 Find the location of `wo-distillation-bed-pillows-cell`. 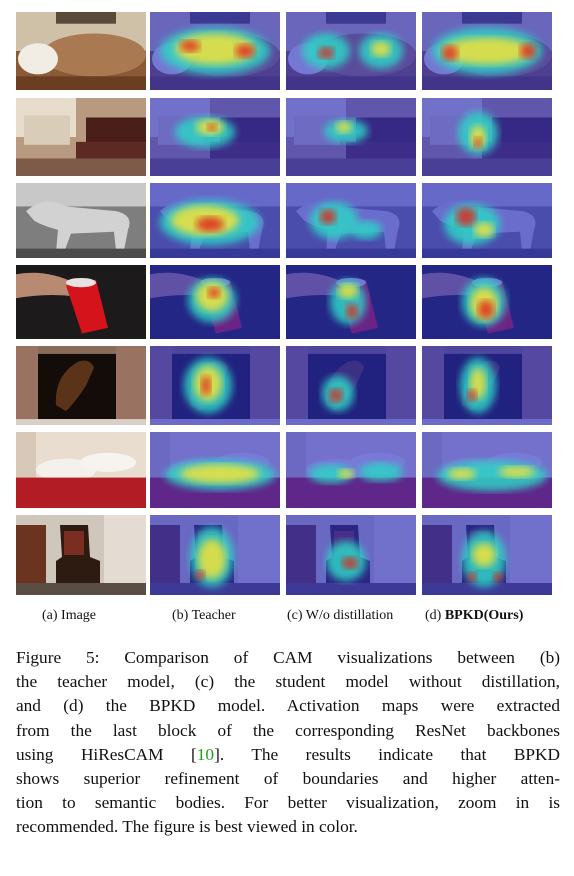

wo-distillation-bed-pillows-cell is located at coordinates (351, 470).